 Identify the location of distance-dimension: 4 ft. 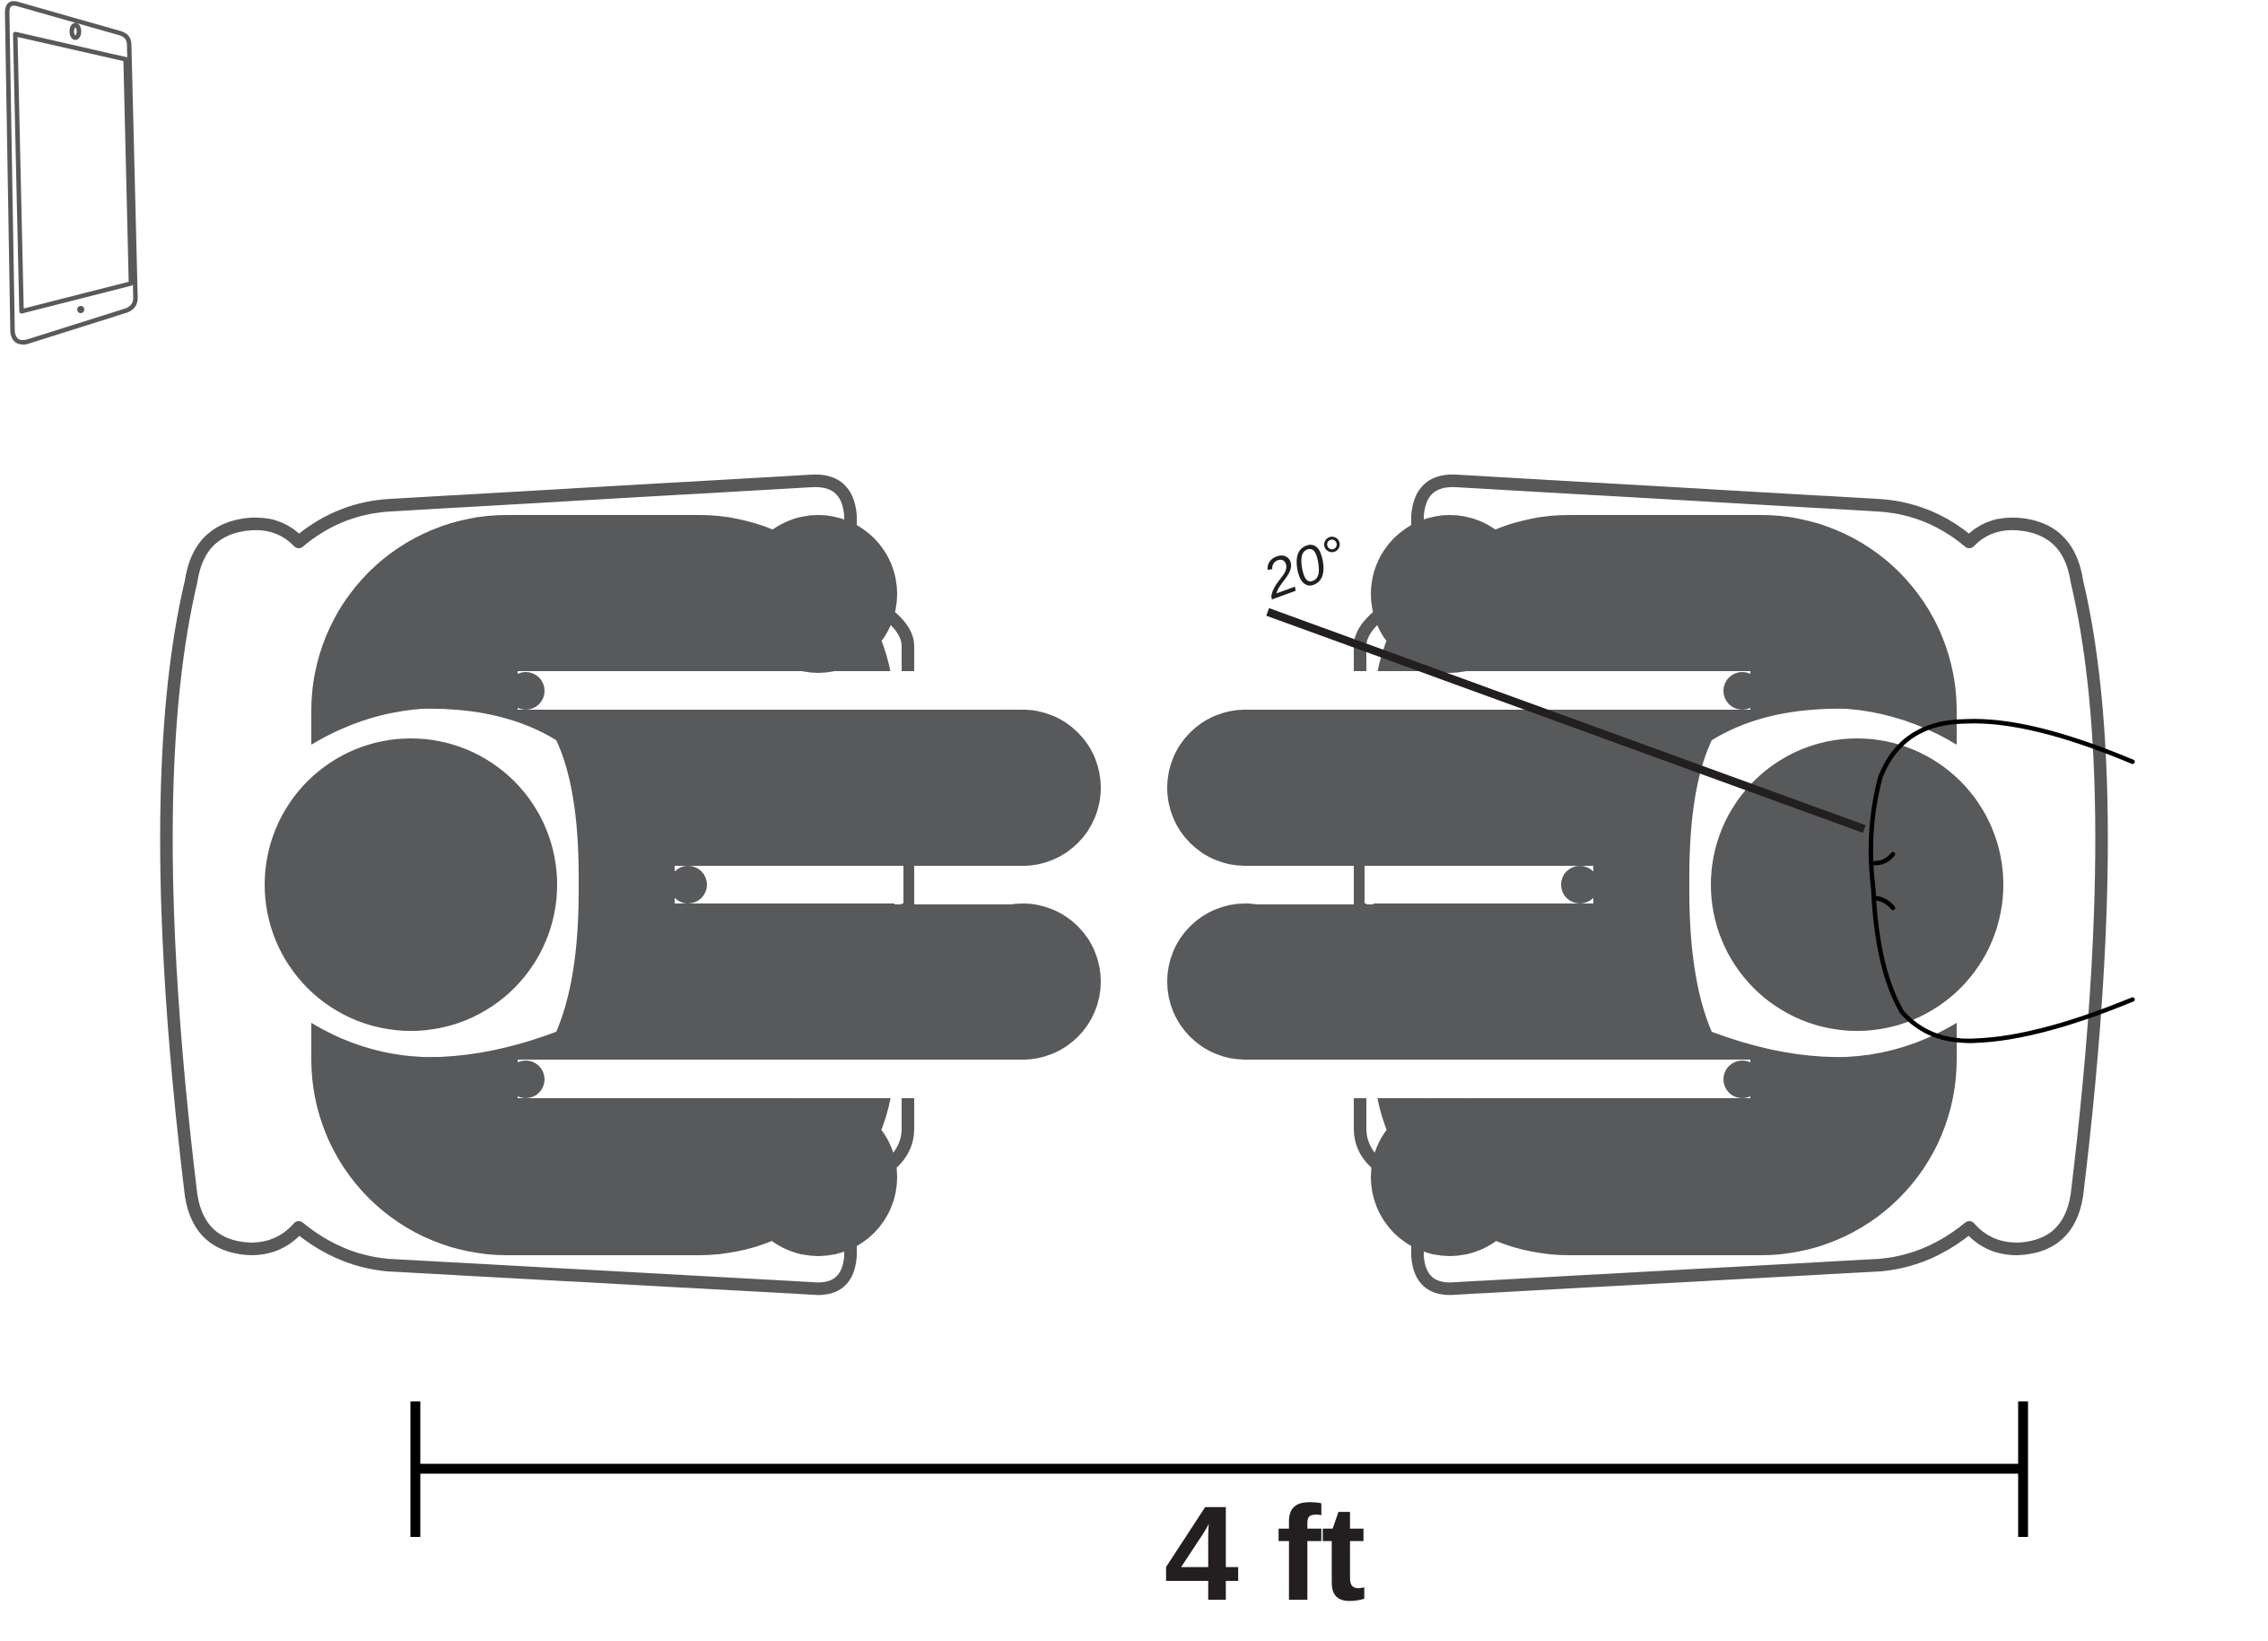
(1219, 1514).